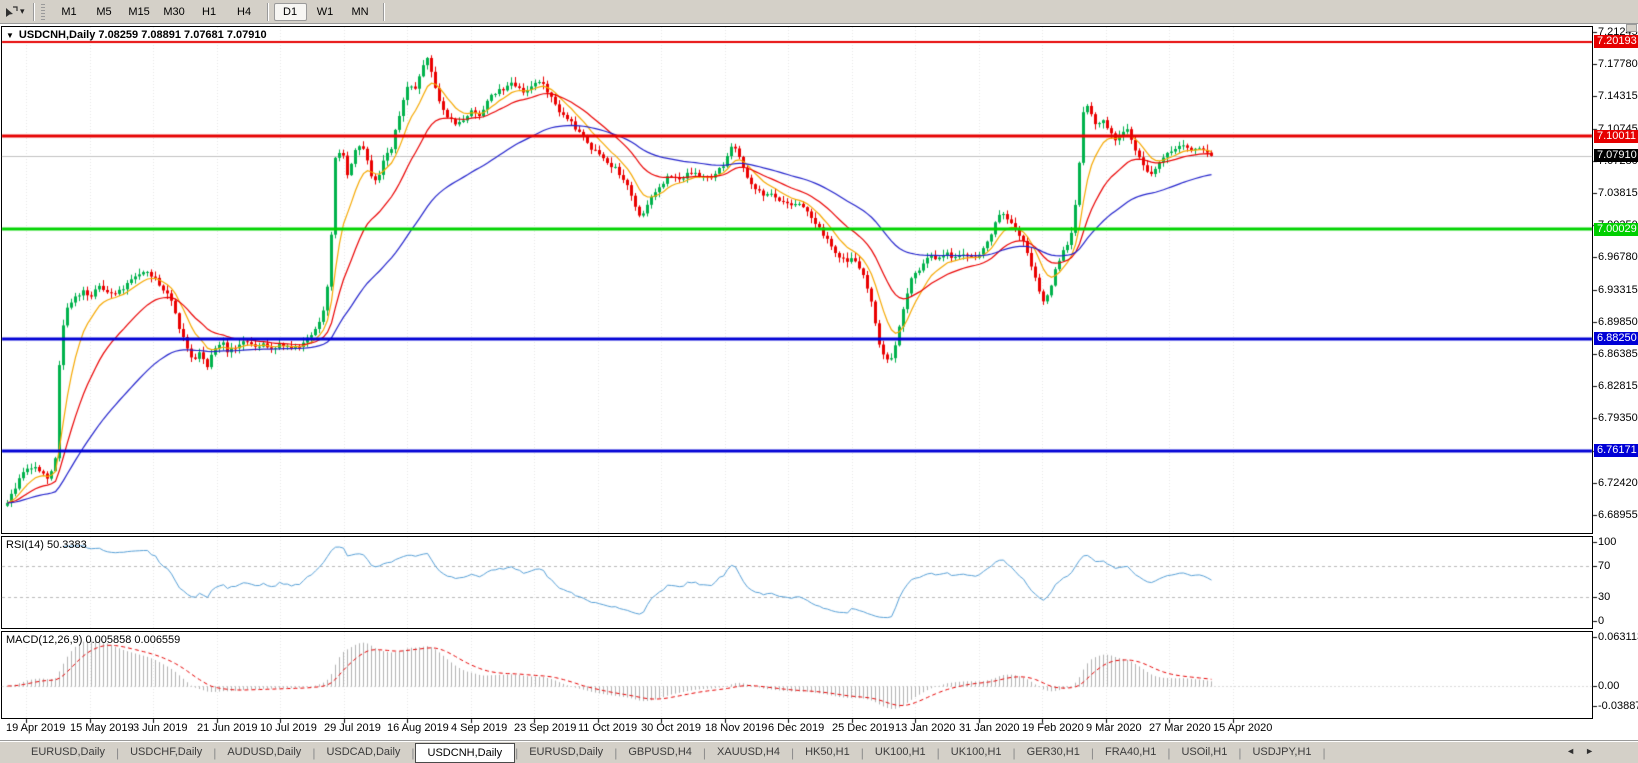  What do you see at coordinates (1607, 542) in the screenshot?
I see `rsi-tick: 100` at bounding box center [1607, 542].